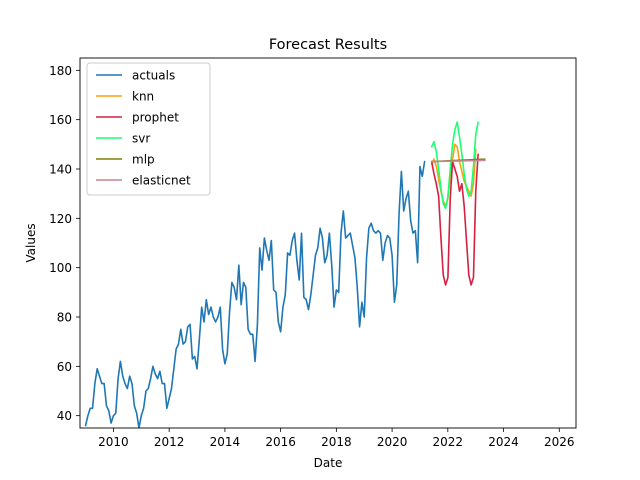 This screenshot has width=640, height=480. I want to click on x-tick-label: 2024, so click(503, 442).